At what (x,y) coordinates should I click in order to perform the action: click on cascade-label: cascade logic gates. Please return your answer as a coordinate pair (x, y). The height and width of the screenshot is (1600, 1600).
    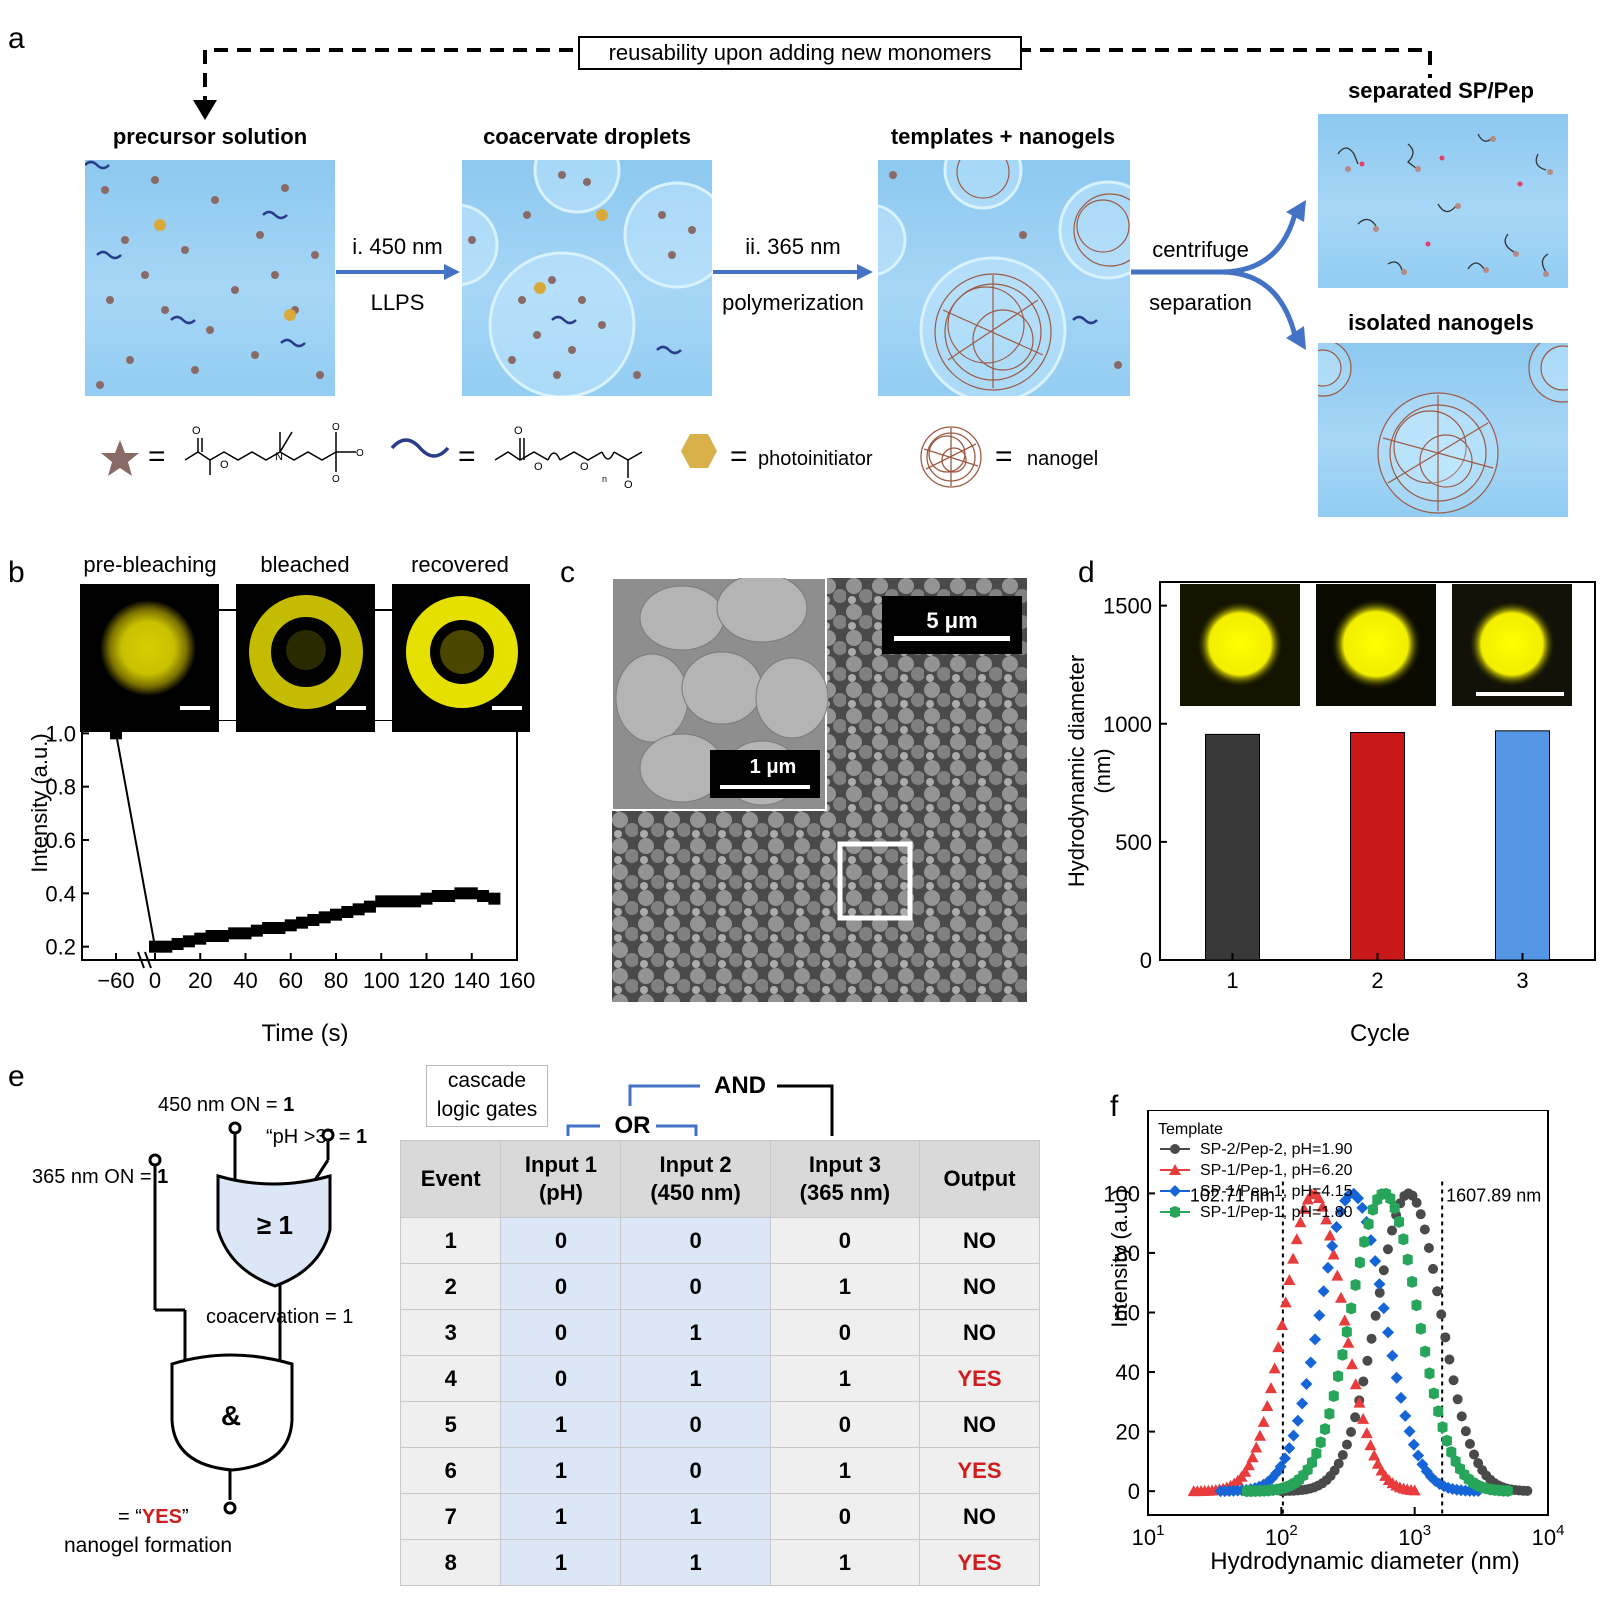
    Looking at the image, I should click on (487, 1096).